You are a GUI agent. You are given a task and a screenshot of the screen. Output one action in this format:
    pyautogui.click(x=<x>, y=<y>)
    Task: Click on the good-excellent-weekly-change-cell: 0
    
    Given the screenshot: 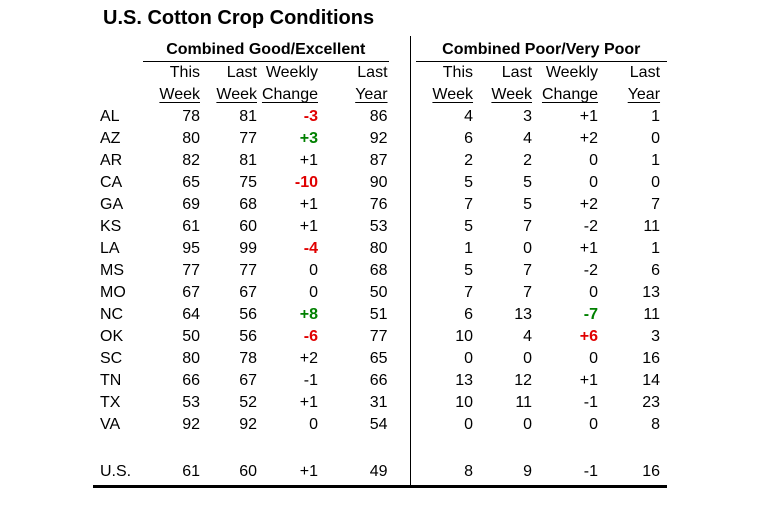 What is the action you would take?
    pyautogui.click(x=313, y=424)
    